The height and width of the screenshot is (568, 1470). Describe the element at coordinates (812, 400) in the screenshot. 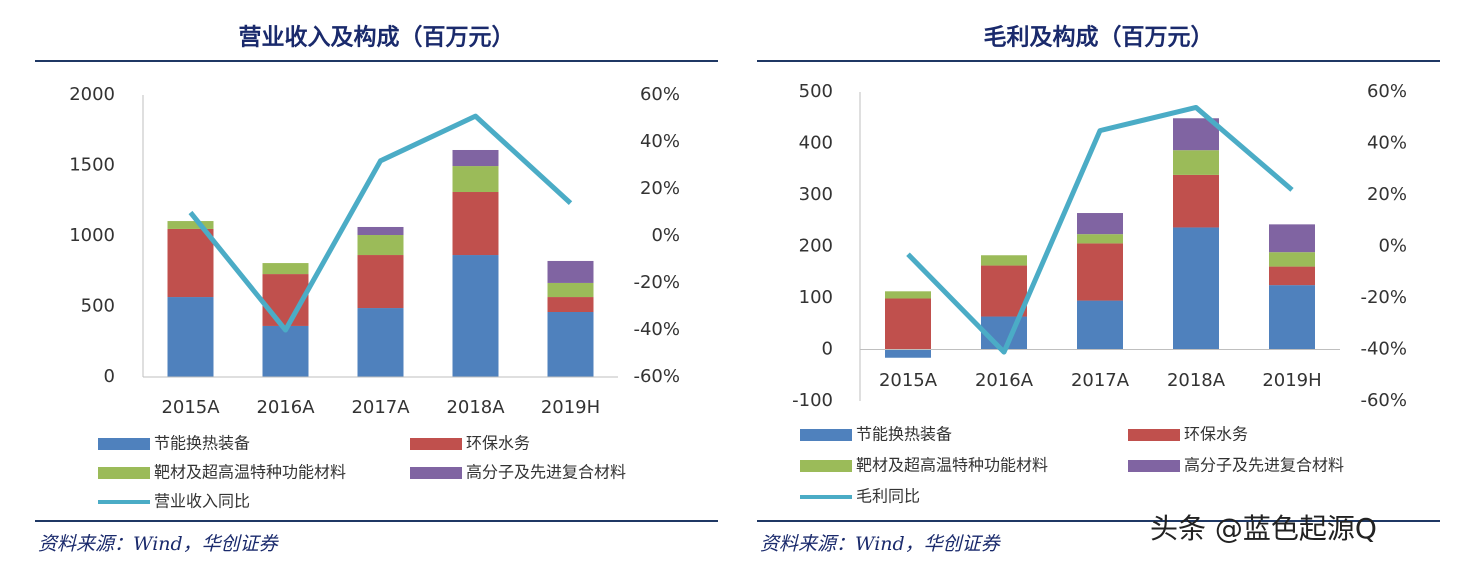

I see `y-tick-label: -100` at that location.